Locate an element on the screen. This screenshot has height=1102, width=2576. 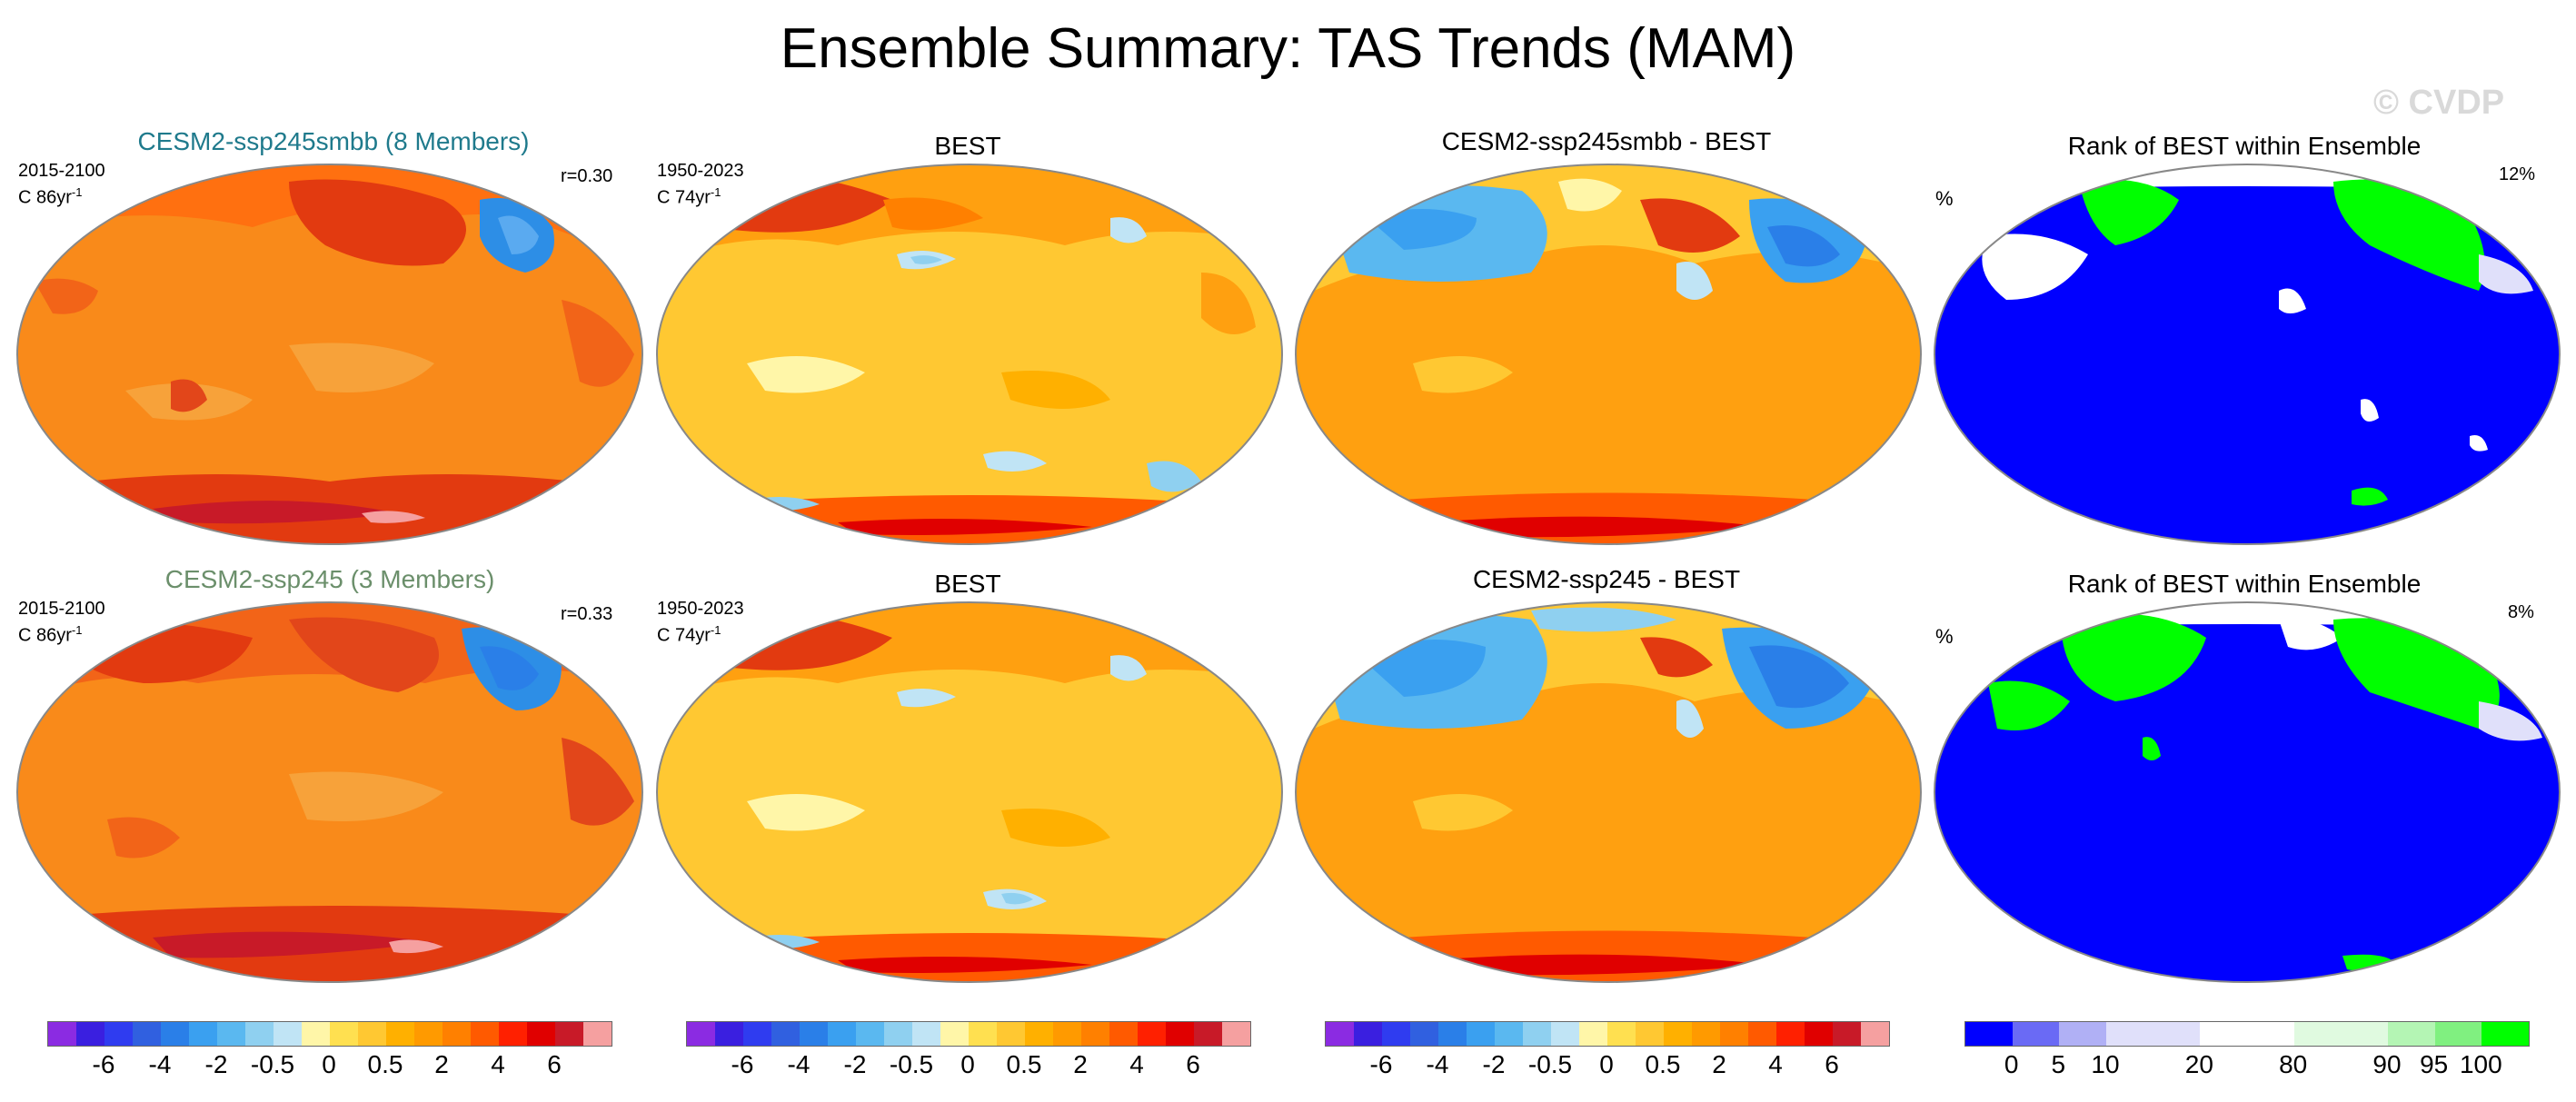
row2-rank-percent: 8% is located at coordinates (2521, 612).